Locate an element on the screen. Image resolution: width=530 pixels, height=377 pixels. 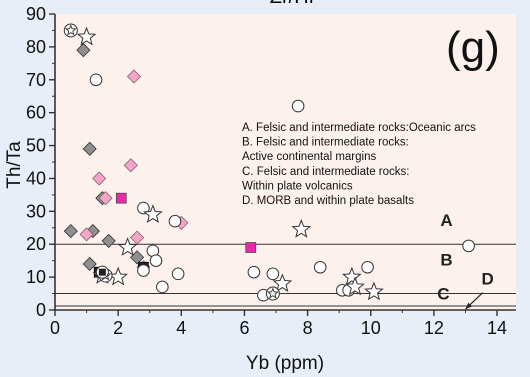
field-d-arrowhead is located at coordinates (469, 306).